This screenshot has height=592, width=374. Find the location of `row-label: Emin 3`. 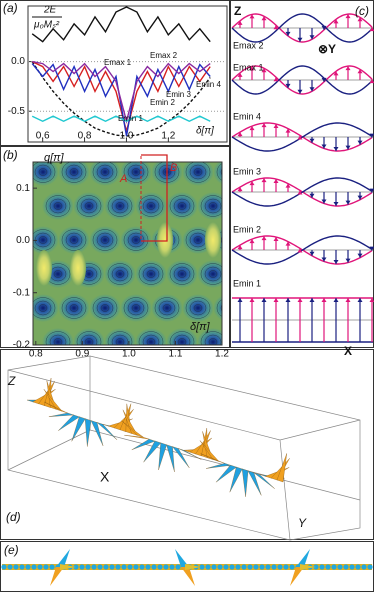

row-label: Emin 3 is located at coordinates (247, 171).